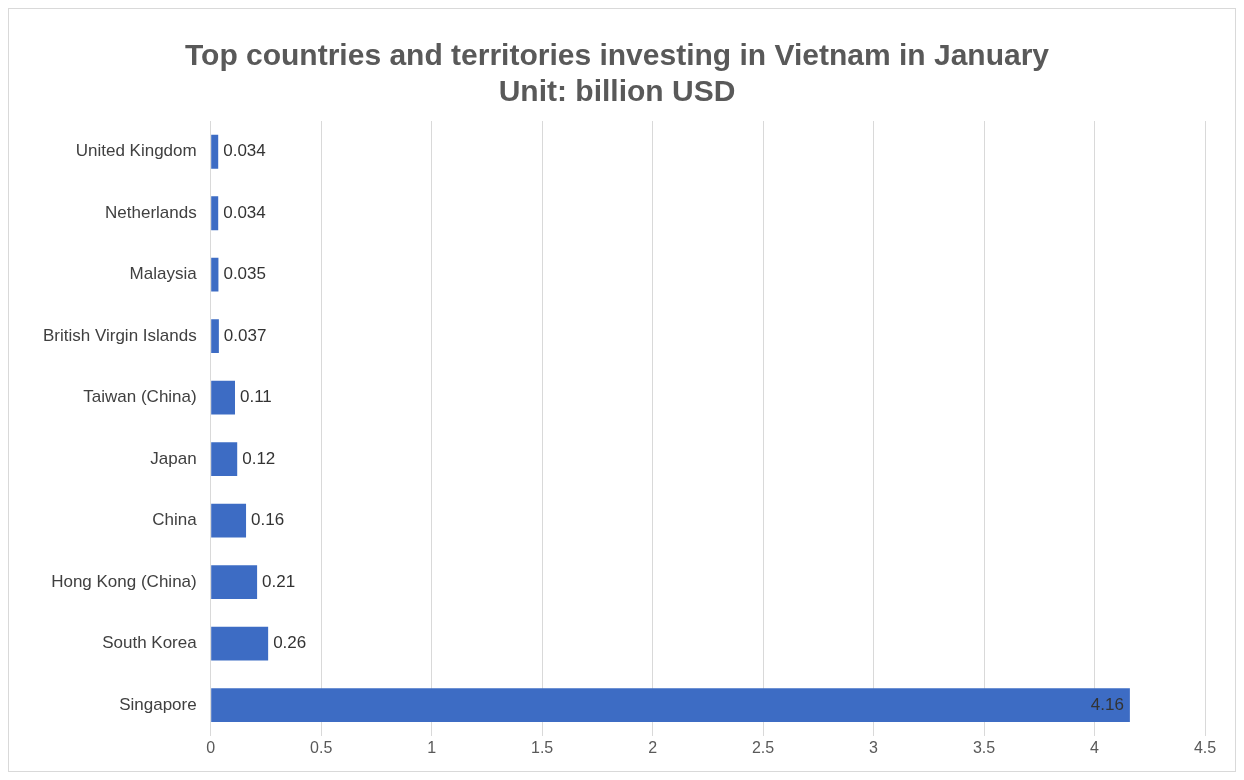 The width and height of the screenshot is (1244, 780). What do you see at coordinates (175, 520) in the screenshot?
I see `y-tick-label: China` at bounding box center [175, 520].